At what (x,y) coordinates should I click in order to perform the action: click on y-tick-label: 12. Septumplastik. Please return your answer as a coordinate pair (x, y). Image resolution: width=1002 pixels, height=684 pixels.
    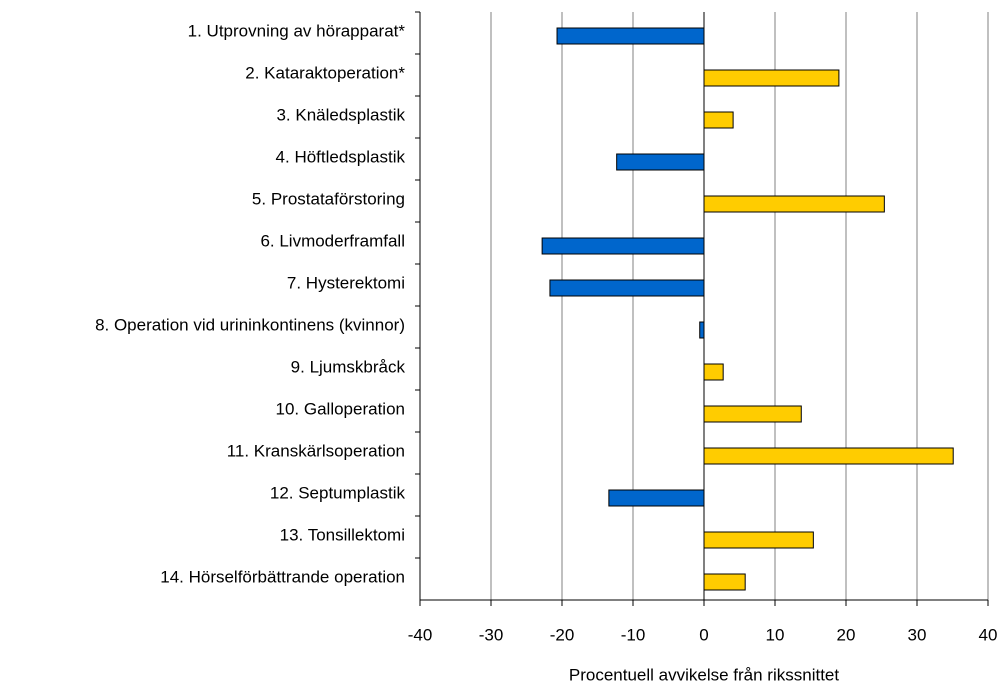
    Looking at the image, I should click on (338, 492).